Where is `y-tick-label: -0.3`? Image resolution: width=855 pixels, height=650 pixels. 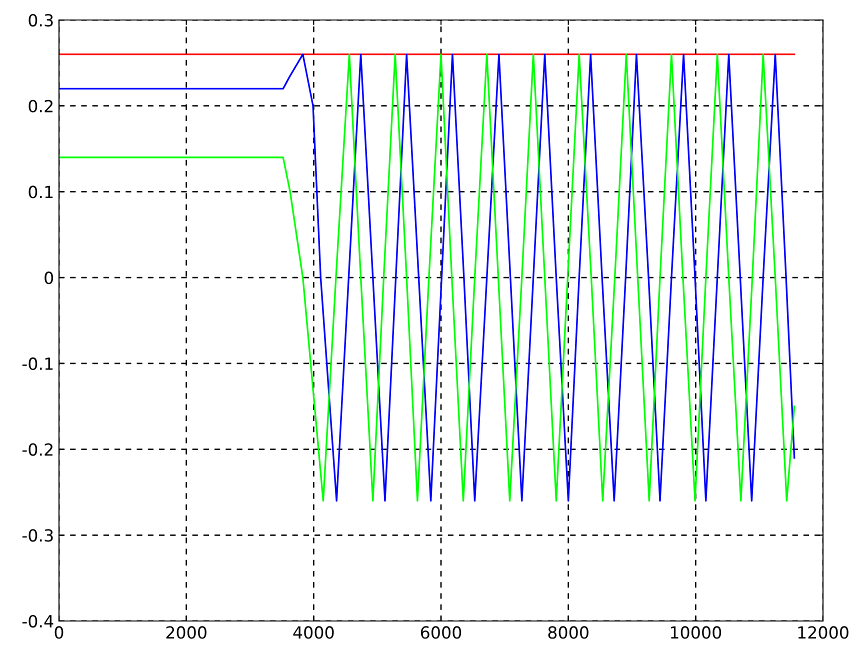 y-tick-label: -0.3 is located at coordinates (37, 535).